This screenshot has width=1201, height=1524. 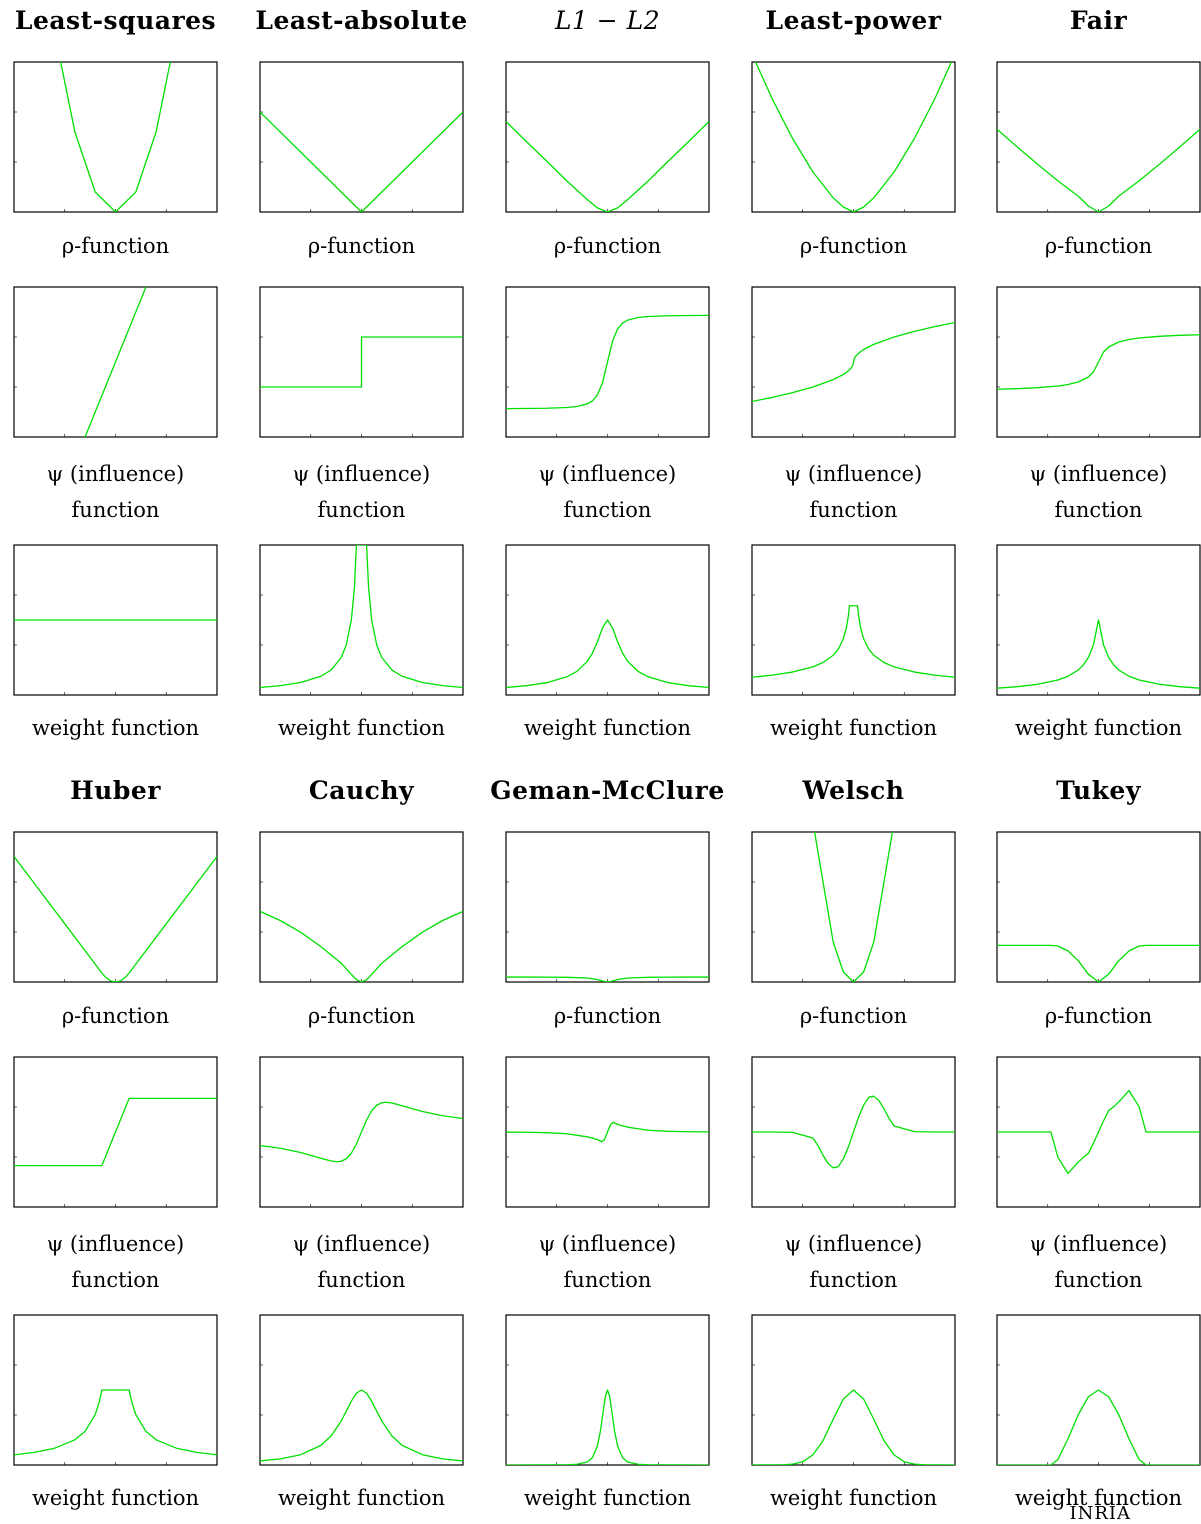 I want to click on plot-cauchy-weight, so click(x=361, y=1390).